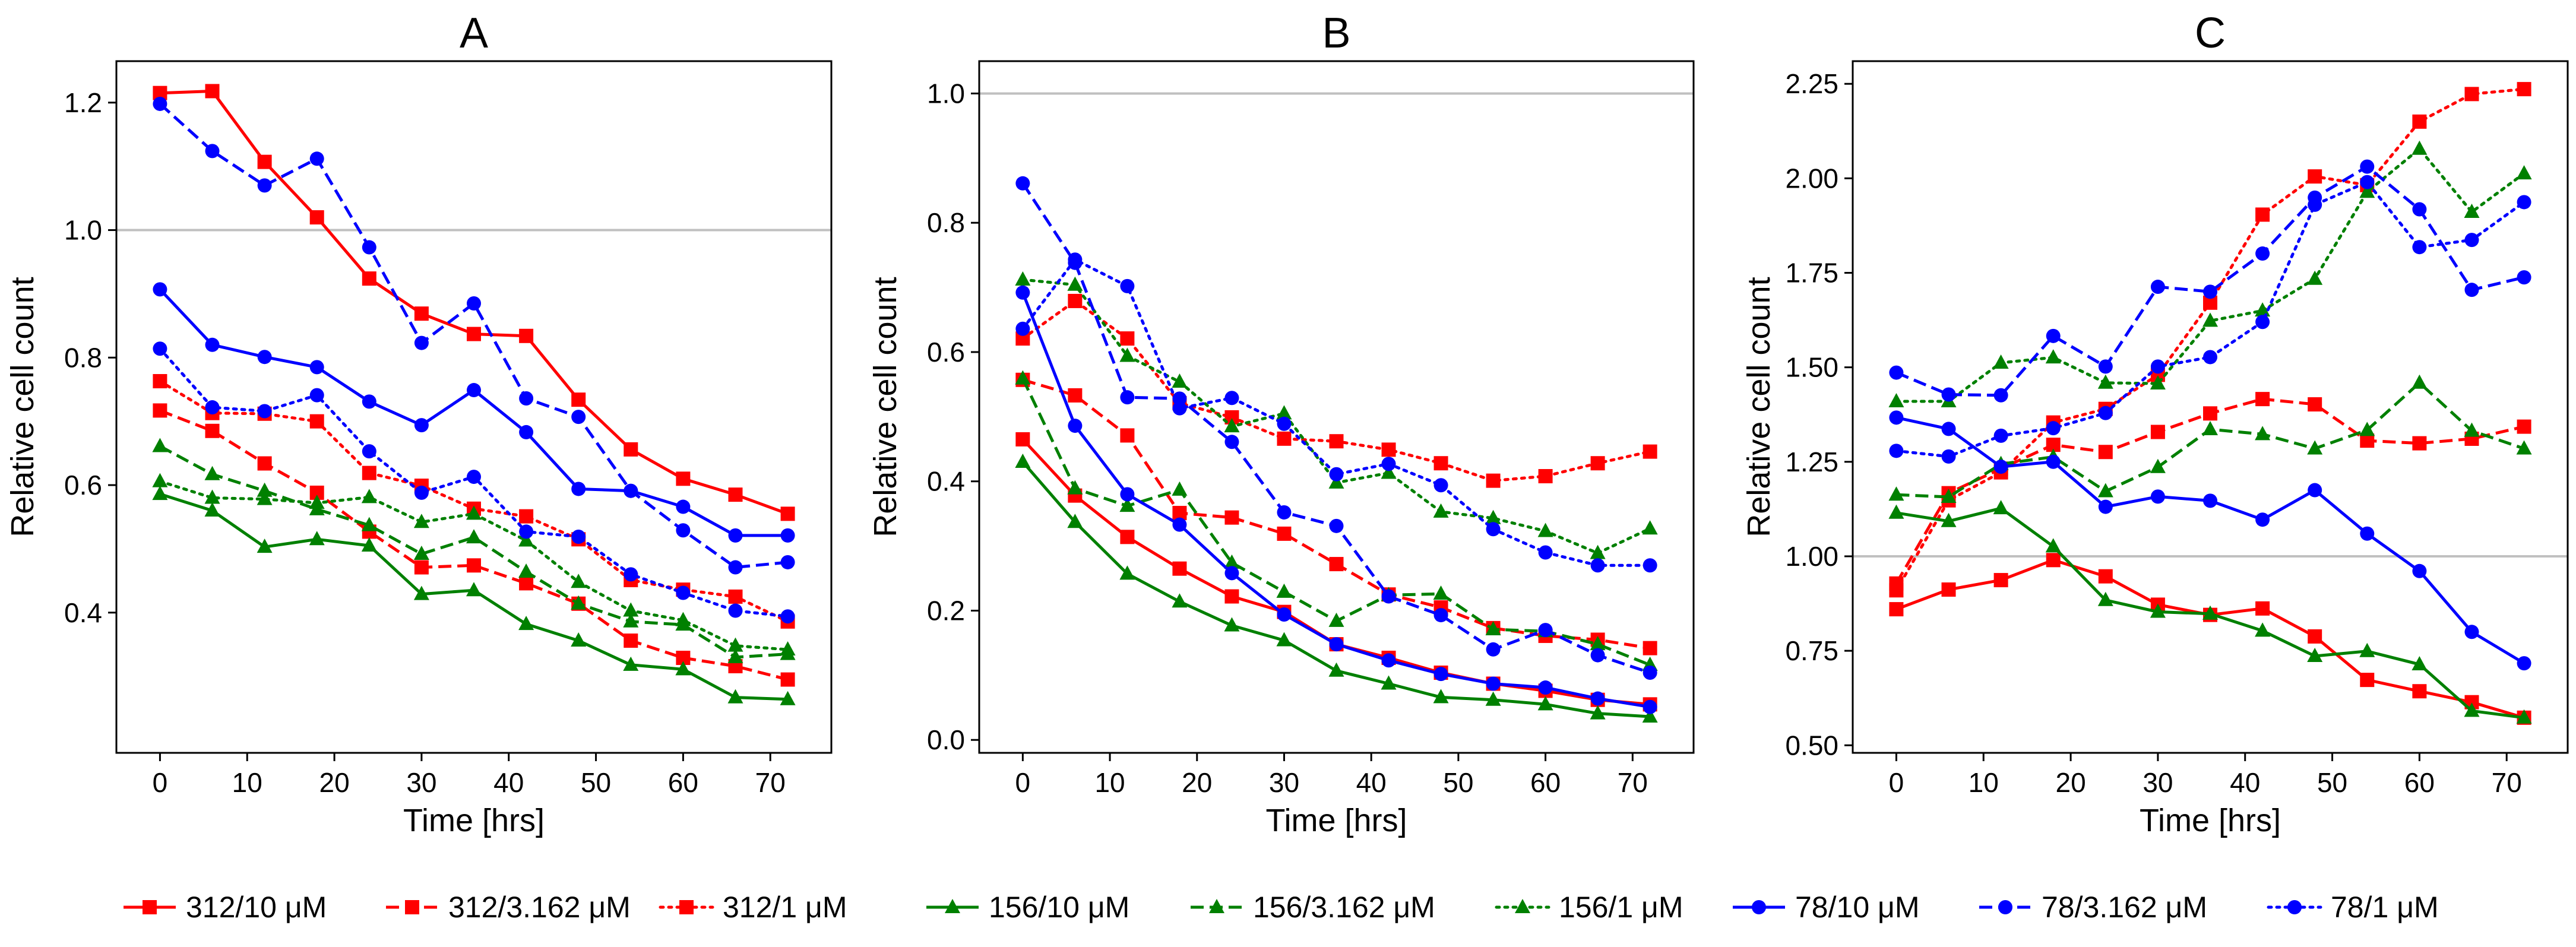 The width and height of the screenshot is (2576, 947). What do you see at coordinates (1633, 782) in the screenshot?
I see `x-tick-label: 70` at bounding box center [1633, 782].